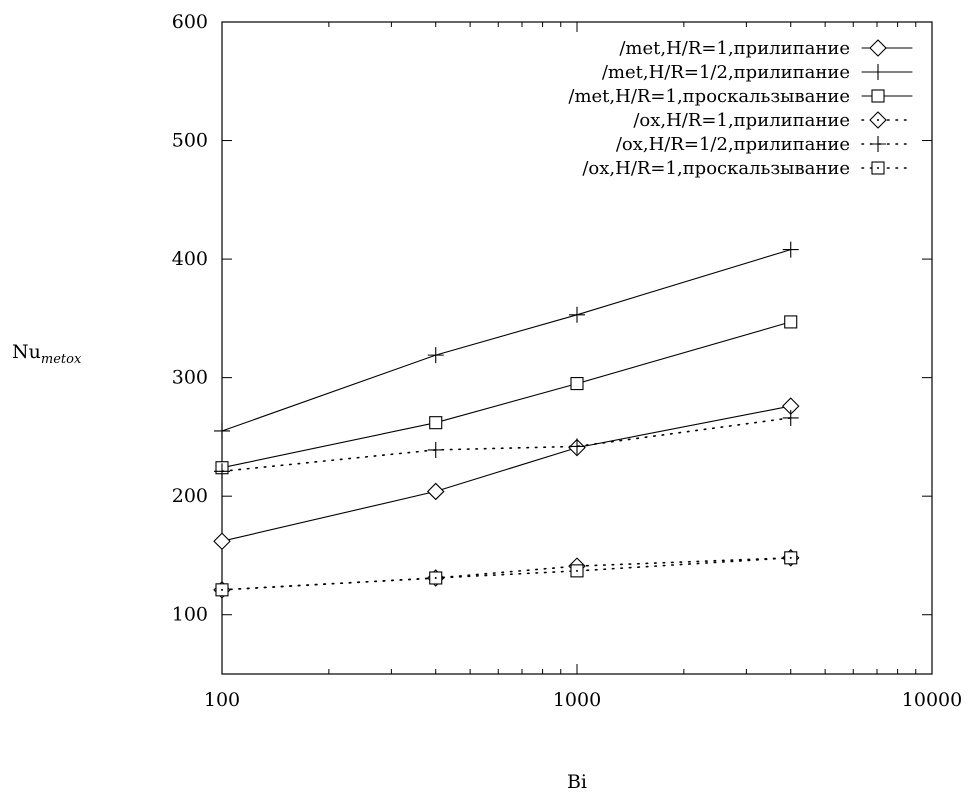 Image resolution: width=969 pixels, height=807 pixels. I want to click on y-tick-label: 500, so click(190, 141).